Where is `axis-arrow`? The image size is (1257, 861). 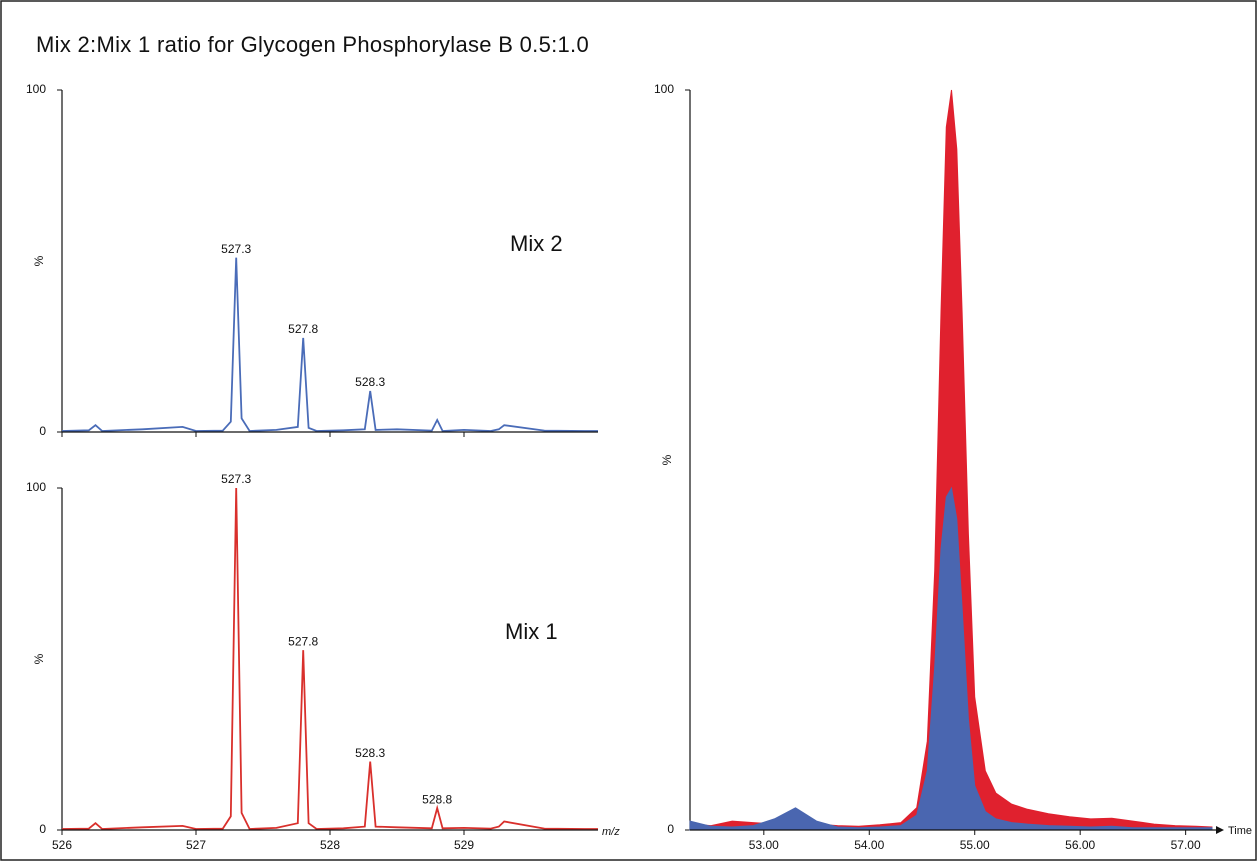
axis-arrow is located at coordinates (1220, 830).